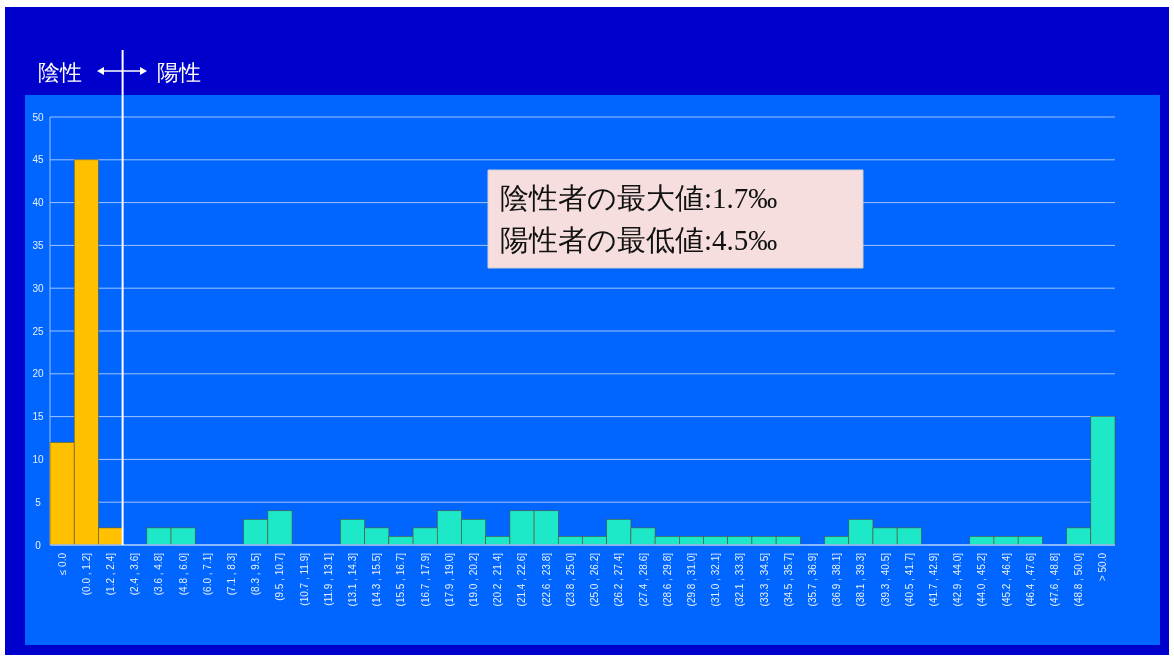 This screenshot has height=660, width=1174. I want to click on x-tick-label: (47.6 , 48.8], so click(1054, 579).